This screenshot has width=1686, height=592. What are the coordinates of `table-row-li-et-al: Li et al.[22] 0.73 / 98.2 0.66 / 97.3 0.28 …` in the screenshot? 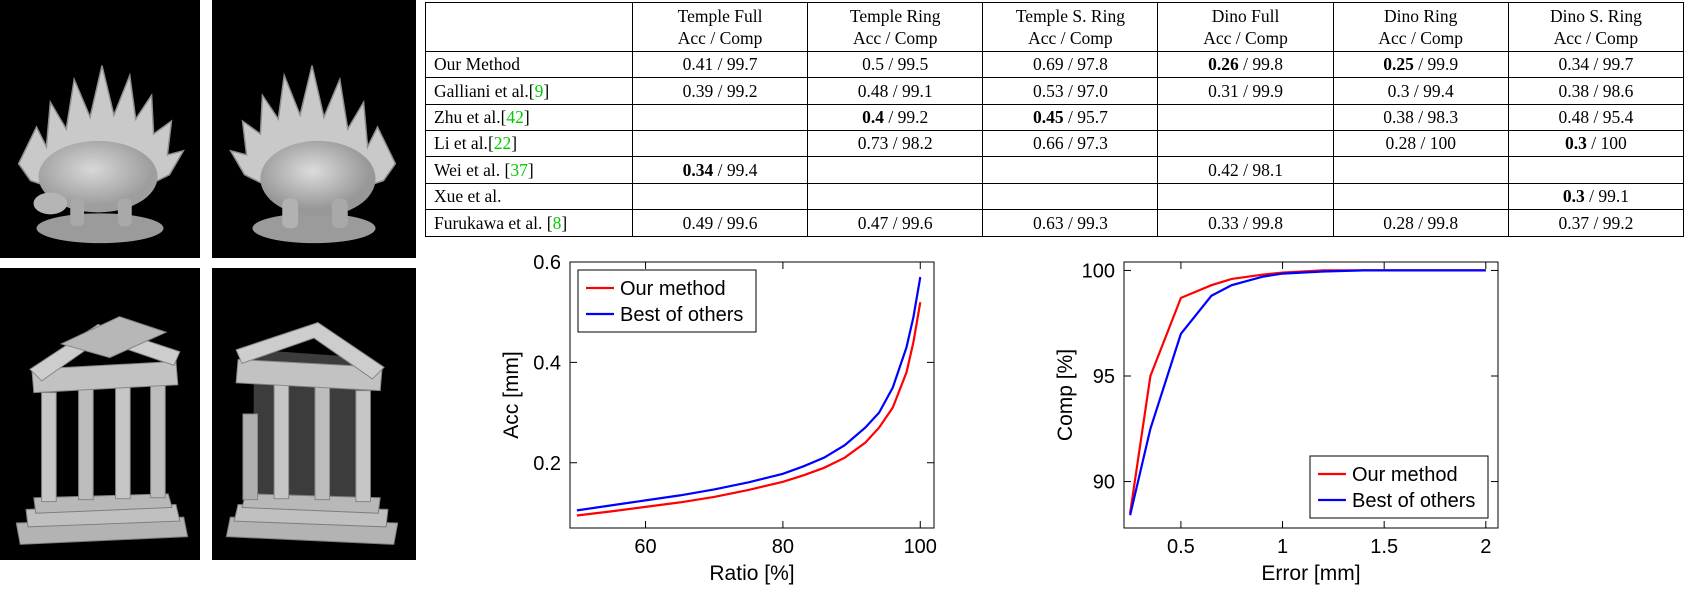 It's located at (1055, 143).